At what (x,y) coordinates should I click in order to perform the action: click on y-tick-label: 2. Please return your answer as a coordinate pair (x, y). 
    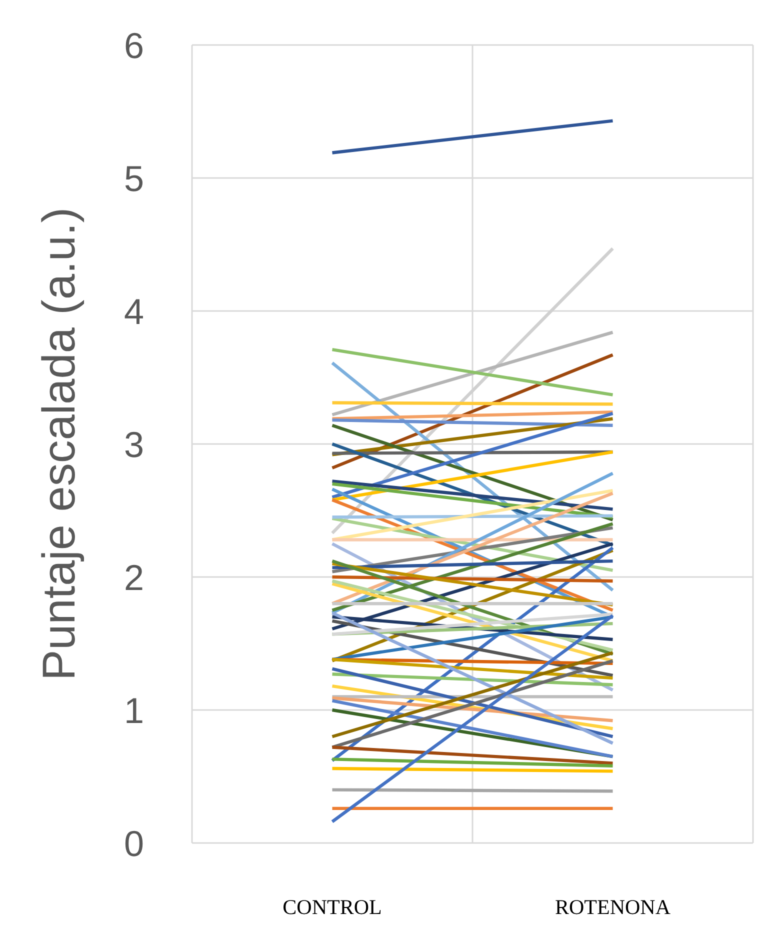
    Looking at the image, I should click on (134, 577).